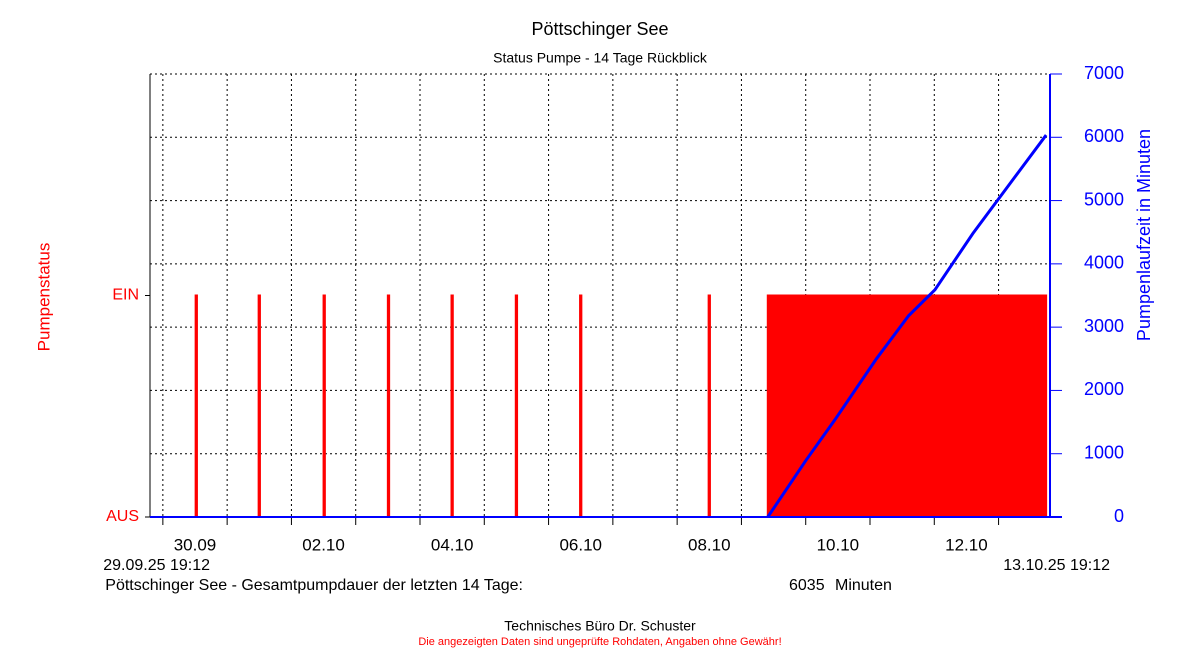 This screenshot has width=1200, height=650. Describe the element at coordinates (580, 544) in the screenshot. I see `x-tick-label: 06.10` at that location.